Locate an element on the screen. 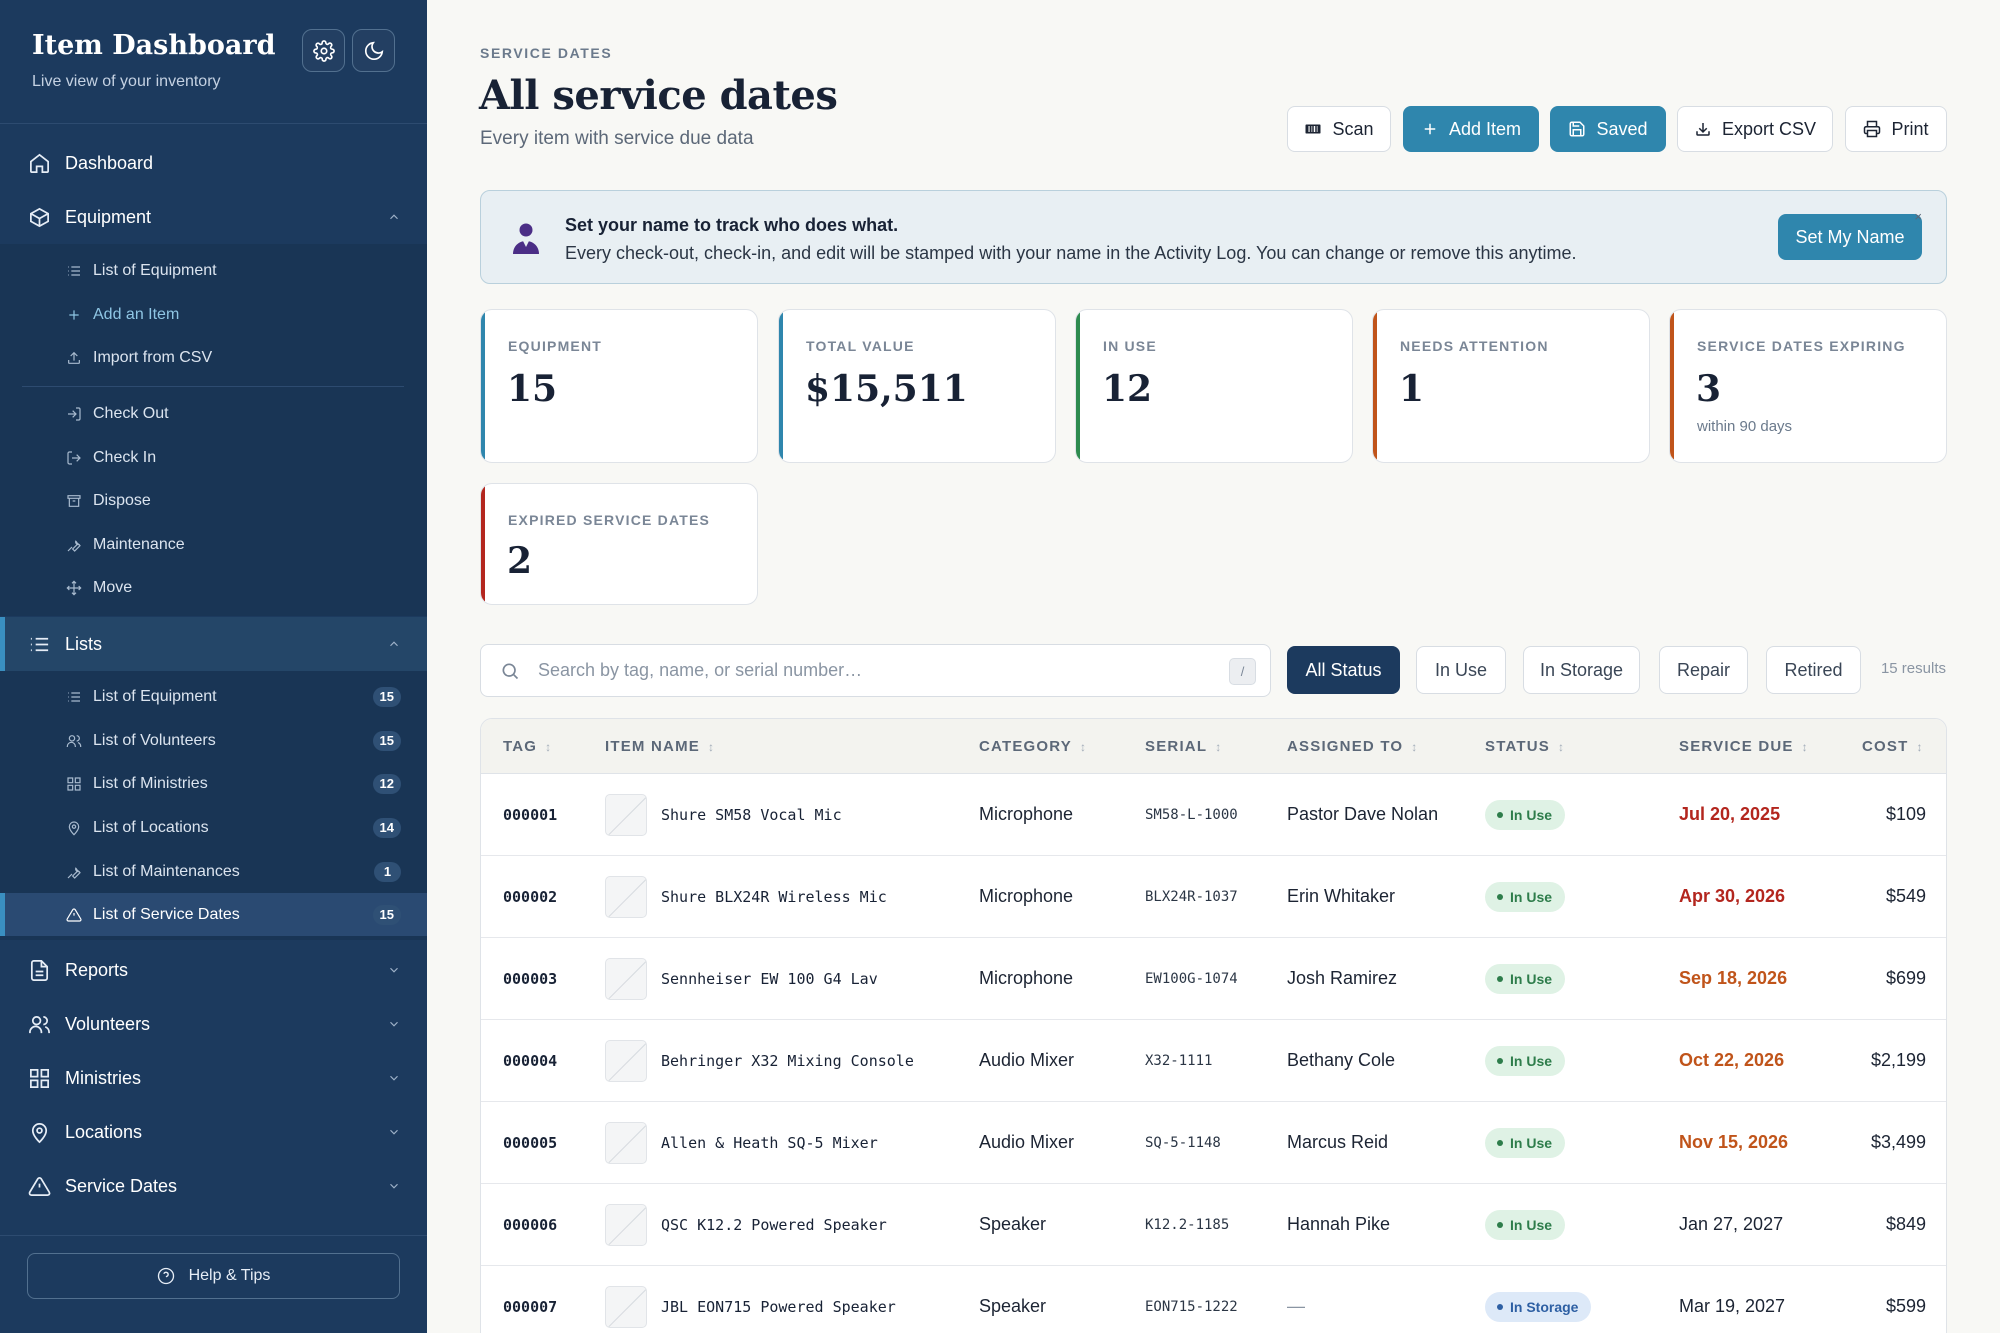 This screenshot has width=2000, height=1333. sidebar-item-add-an-item: Add an Item is located at coordinates (213, 314).